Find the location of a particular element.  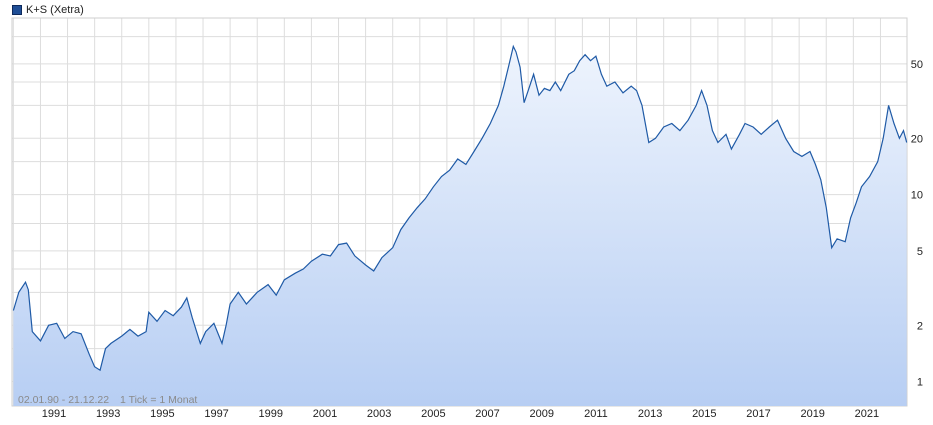

x-tick-label: 2011 is located at coordinates (596, 414).